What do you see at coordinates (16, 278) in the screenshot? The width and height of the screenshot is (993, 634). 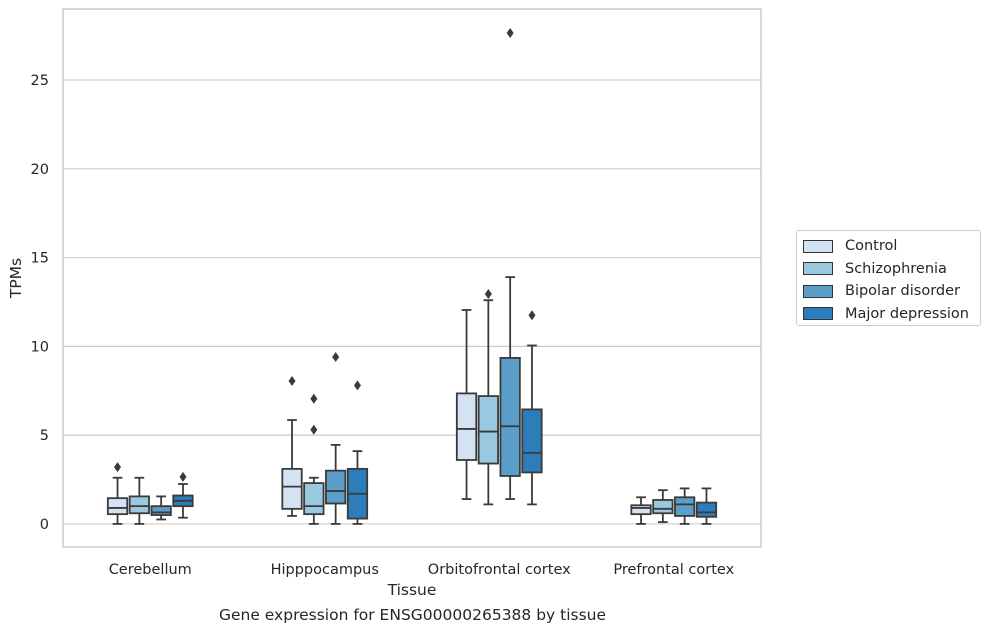 I see `y-axis-label: TPMs` at bounding box center [16, 278].